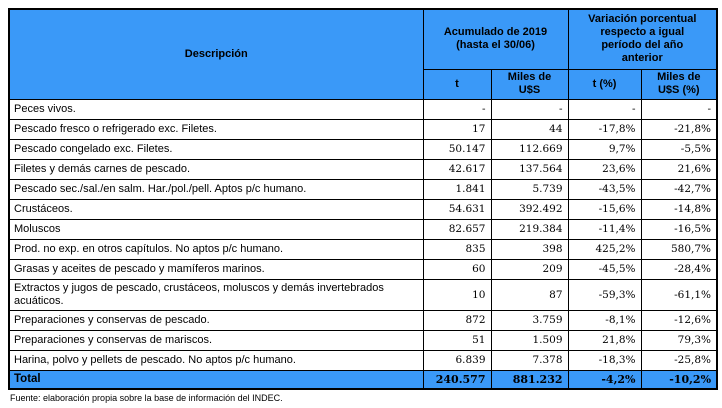 The height and width of the screenshot is (408, 722). What do you see at coordinates (216, 340) in the screenshot?
I see `row-description: Preparaciones y conservas de mariscos.` at bounding box center [216, 340].